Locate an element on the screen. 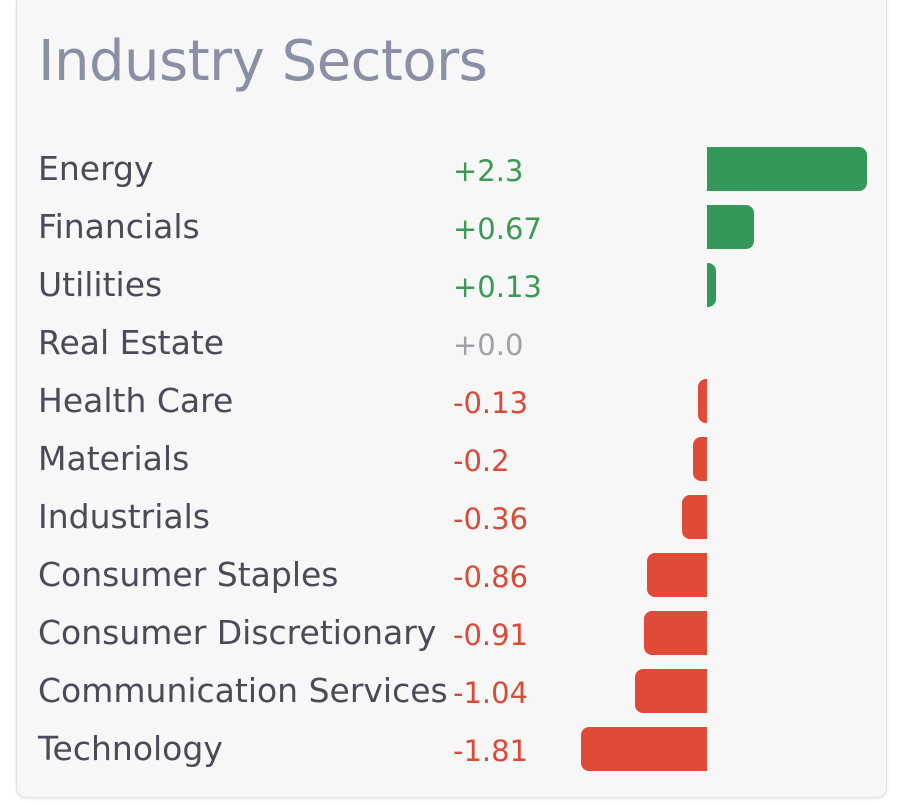  sector-value: -1.81 is located at coordinates (491, 751).